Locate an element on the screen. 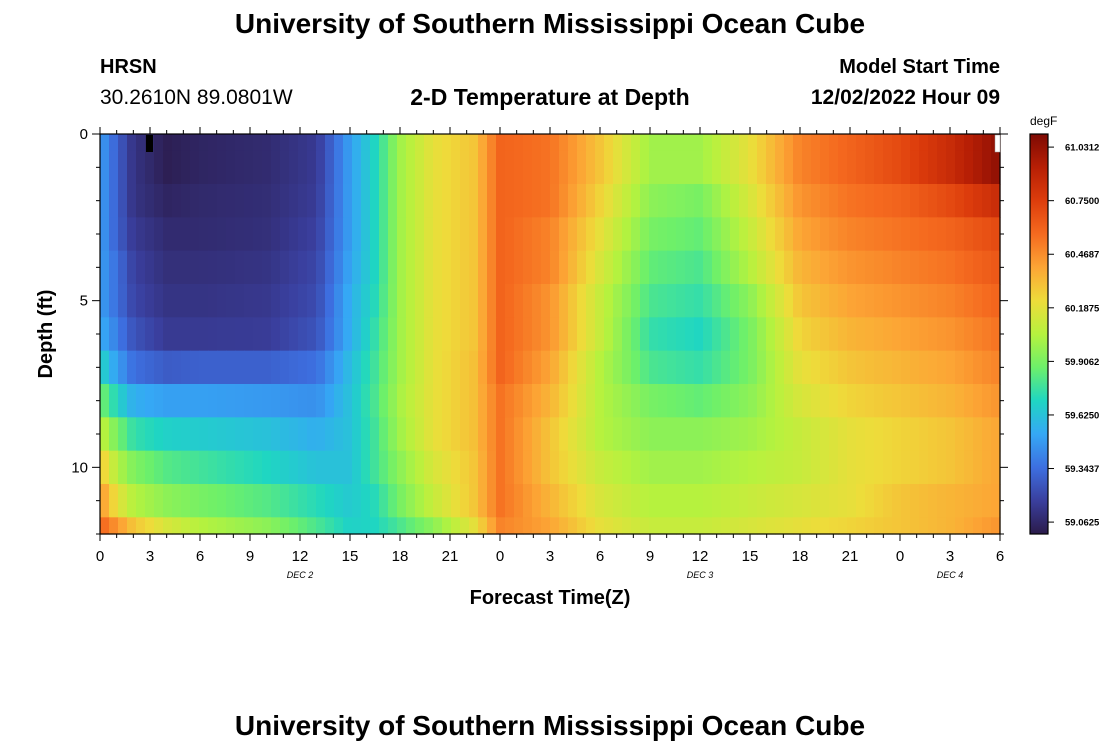 This screenshot has height=750, width=1100. colorbar-tick-label: 59.3437 is located at coordinates (1082, 469).